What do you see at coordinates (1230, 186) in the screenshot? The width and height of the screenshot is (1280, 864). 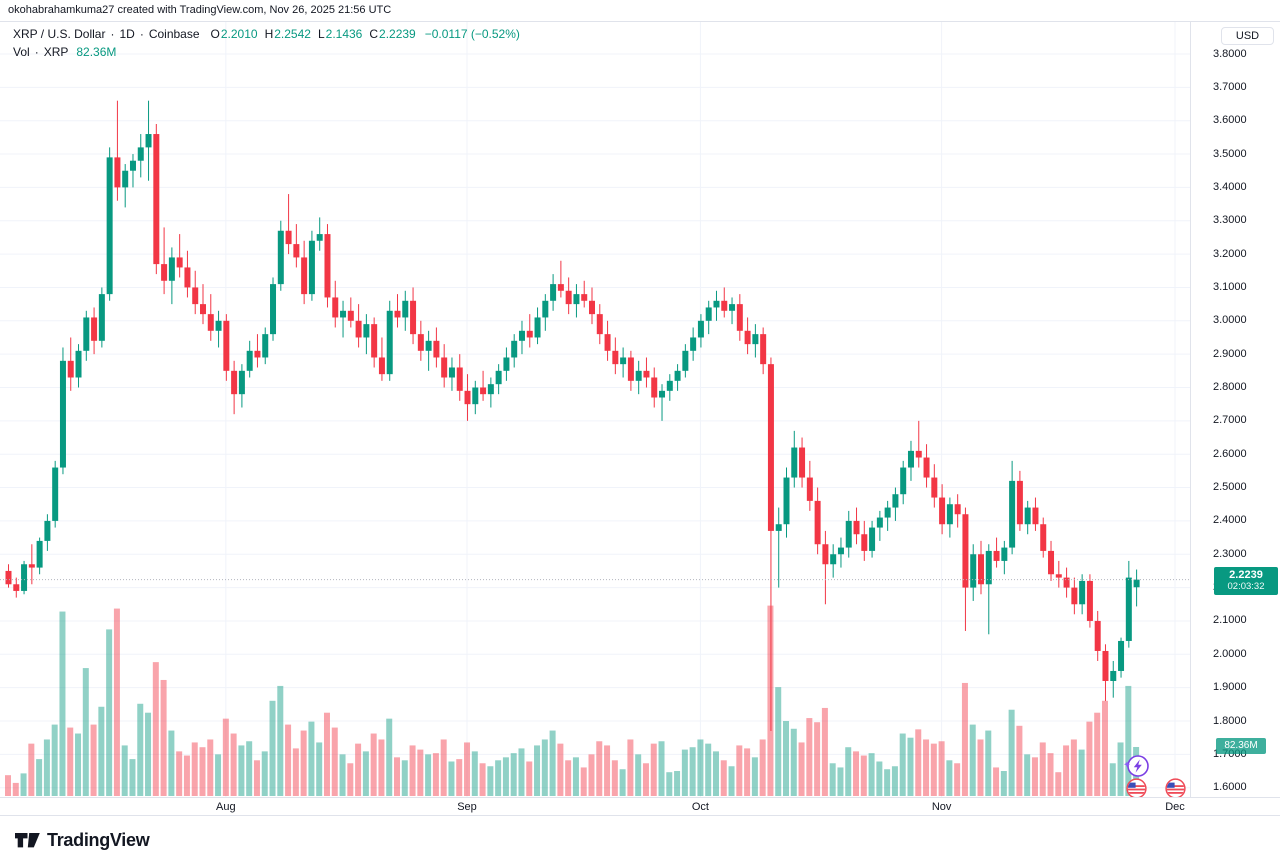 I see `price-axis-label: 3.4000` at bounding box center [1230, 186].